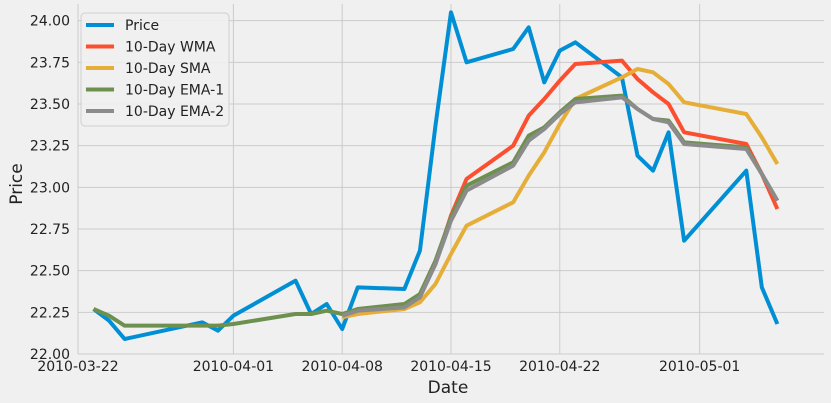  What do you see at coordinates (233, 367) in the screenshot?
I see `x-tick-label: 2010-04-01` at bounding box center [233, 367].